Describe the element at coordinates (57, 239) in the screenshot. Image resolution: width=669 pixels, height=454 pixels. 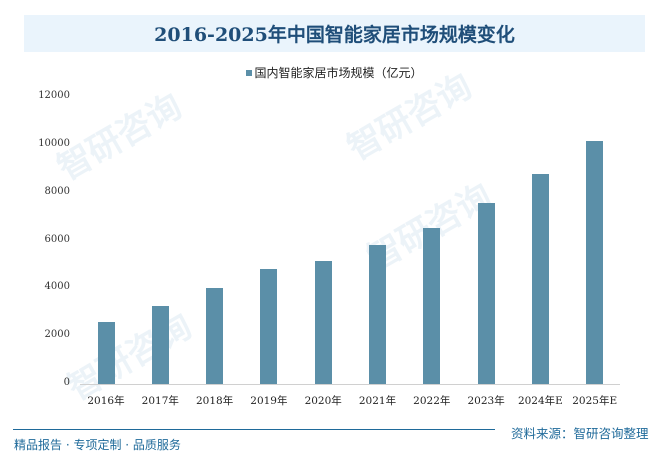
I see `y-tick-label: 6000` at that location.